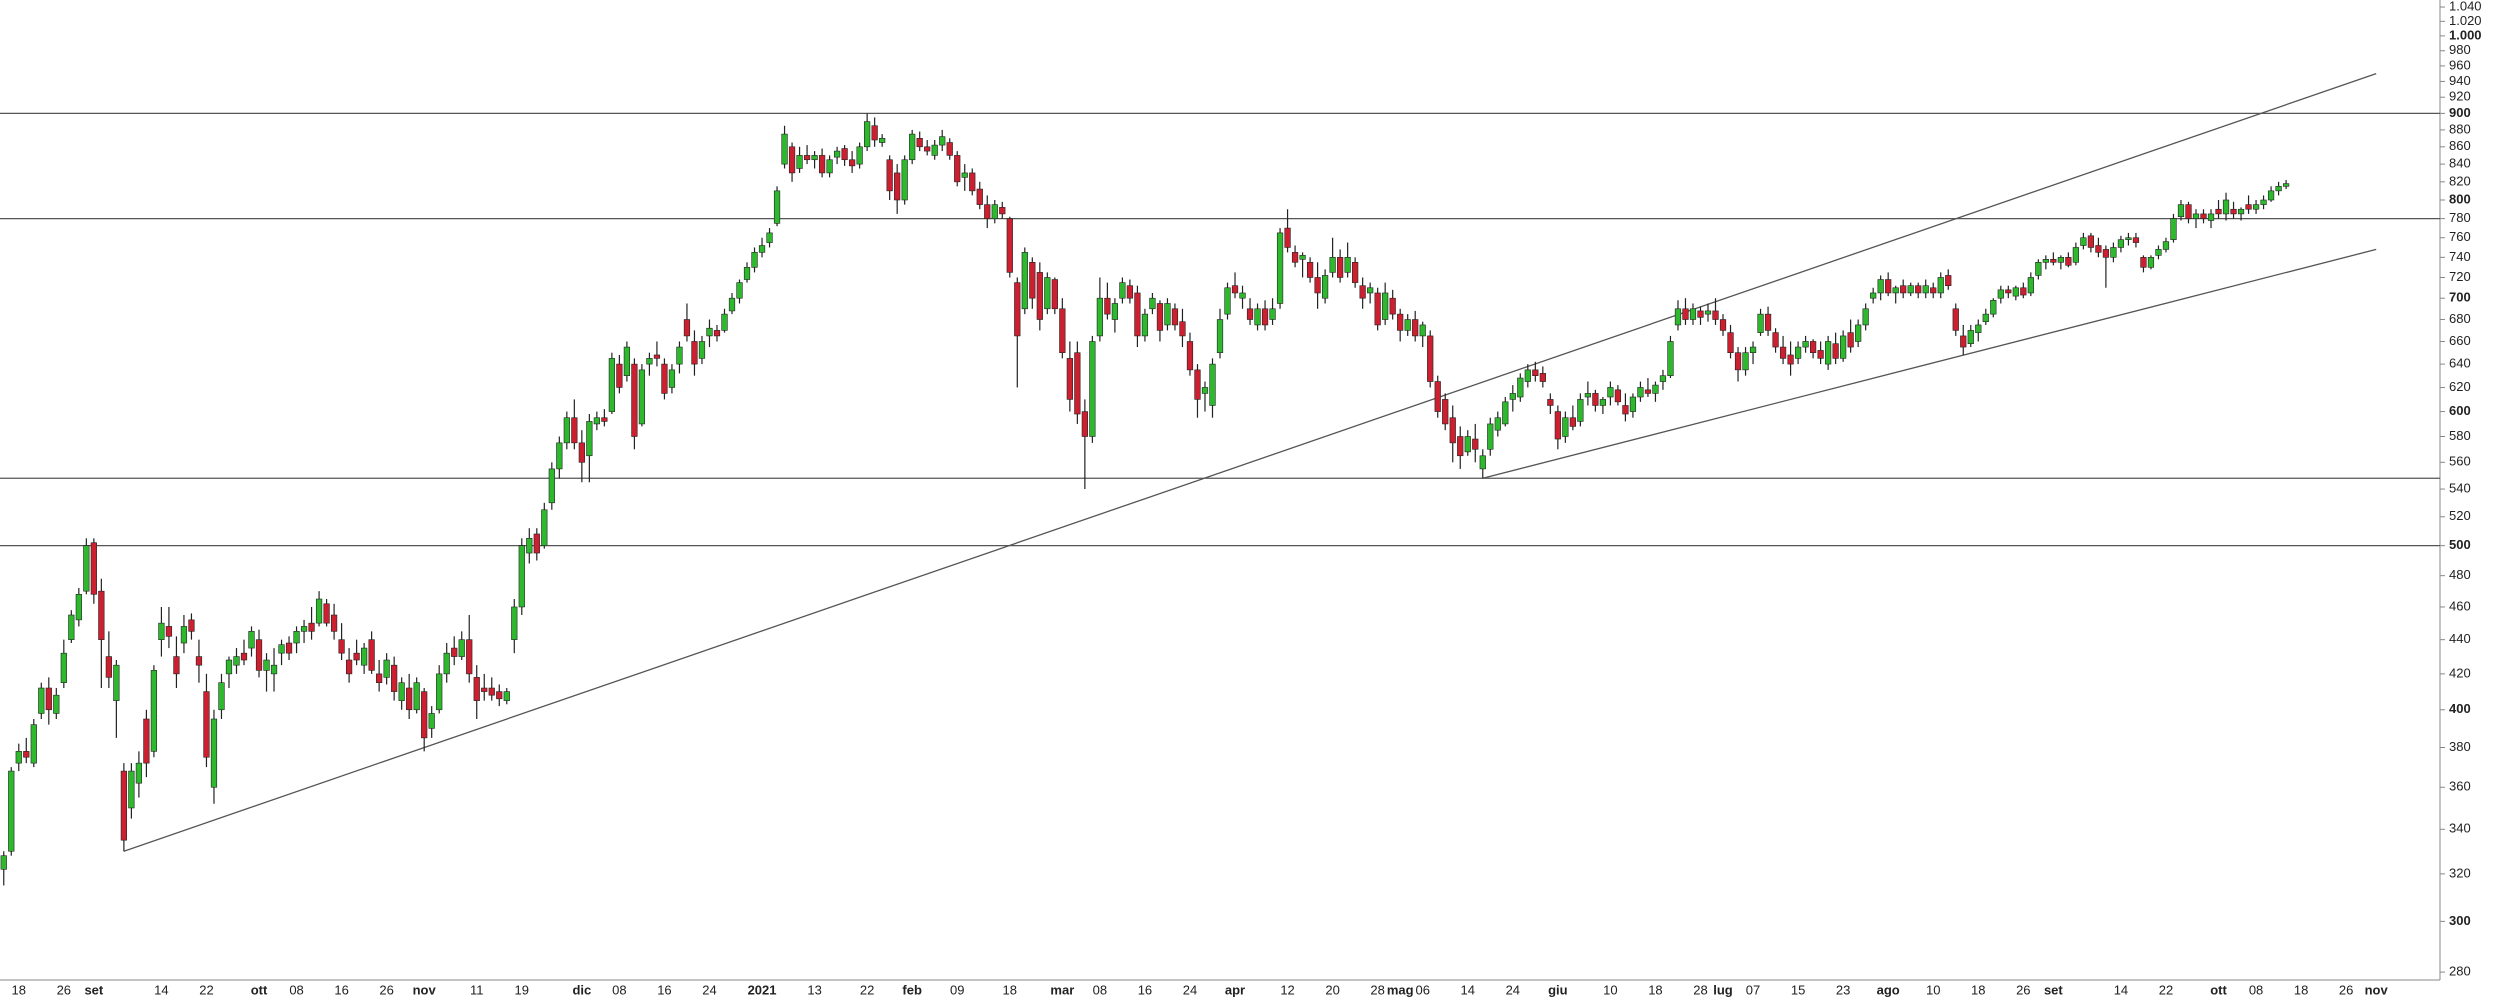 The width and height of the screenshot is (2500, 1000). I want to click on y-tick-label: 400, so click(2460, 708).